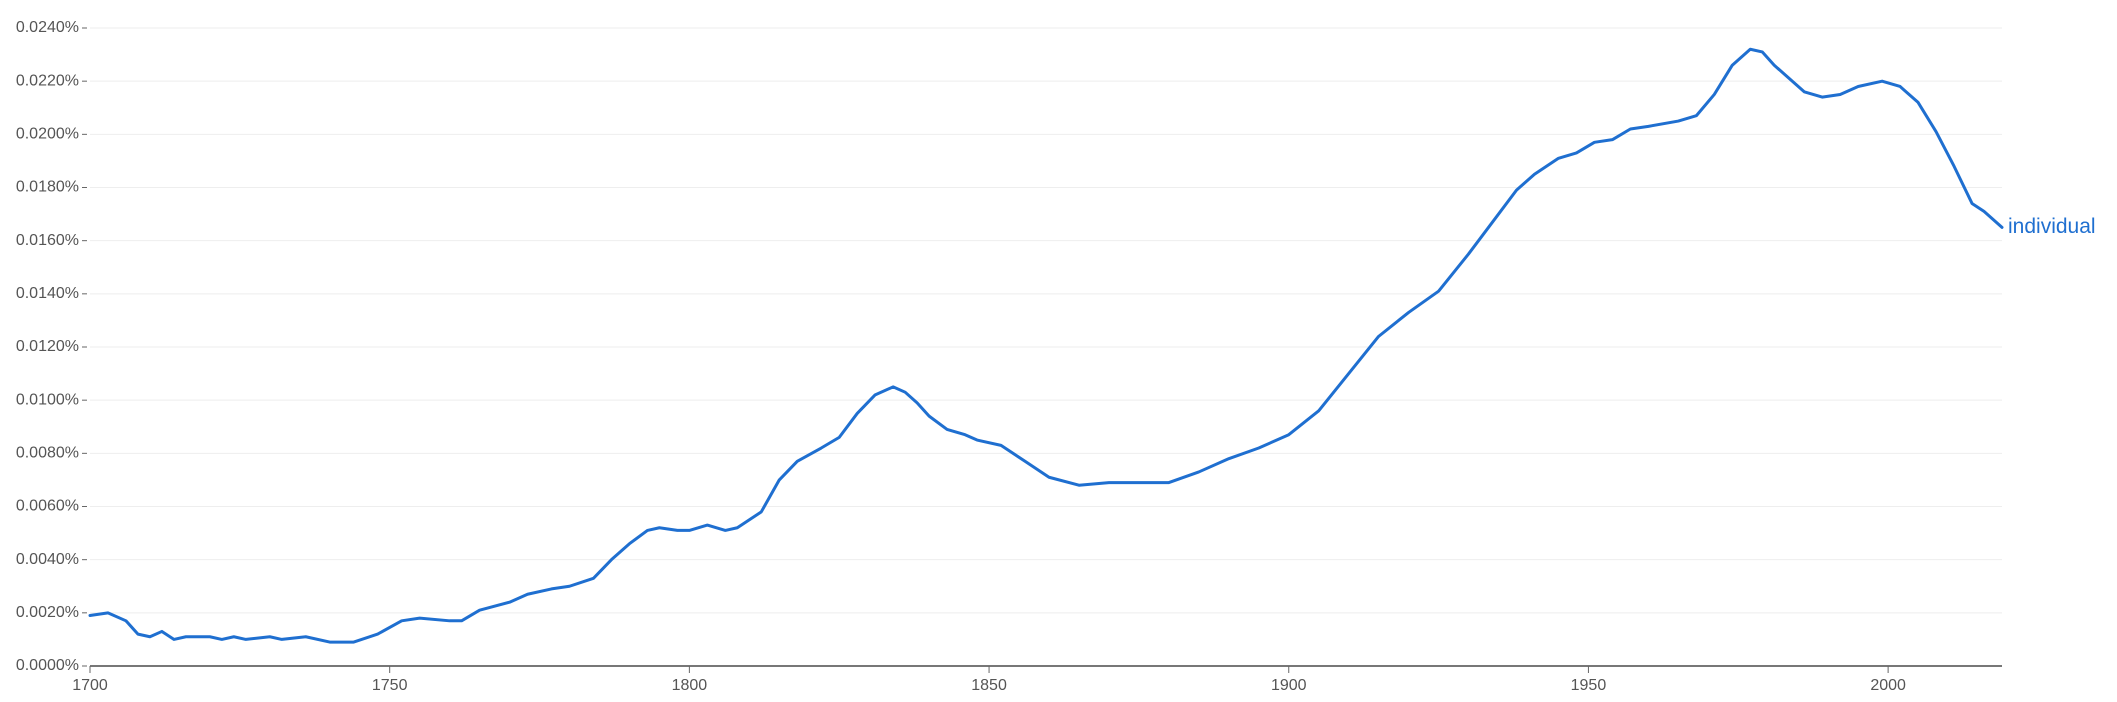 The height and width of the screenshot is (702, 2117). Describe the element at coordinates (1888, 685) in the screenshot. I see `x-tick-label: 2000` at that location.